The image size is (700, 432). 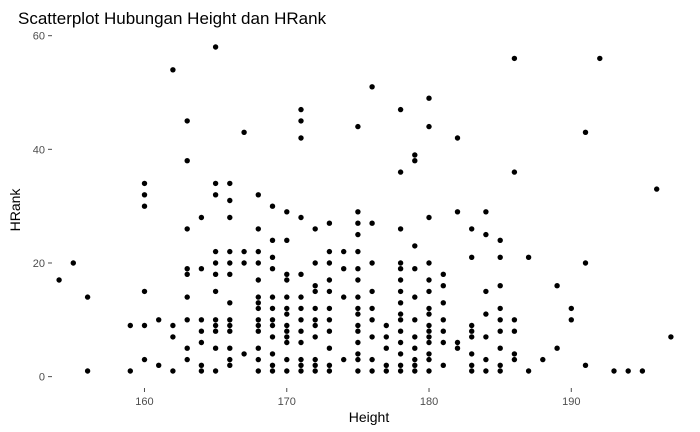 I want to click on y-axis: 0 20 40 60, so click(x=42, y=207).